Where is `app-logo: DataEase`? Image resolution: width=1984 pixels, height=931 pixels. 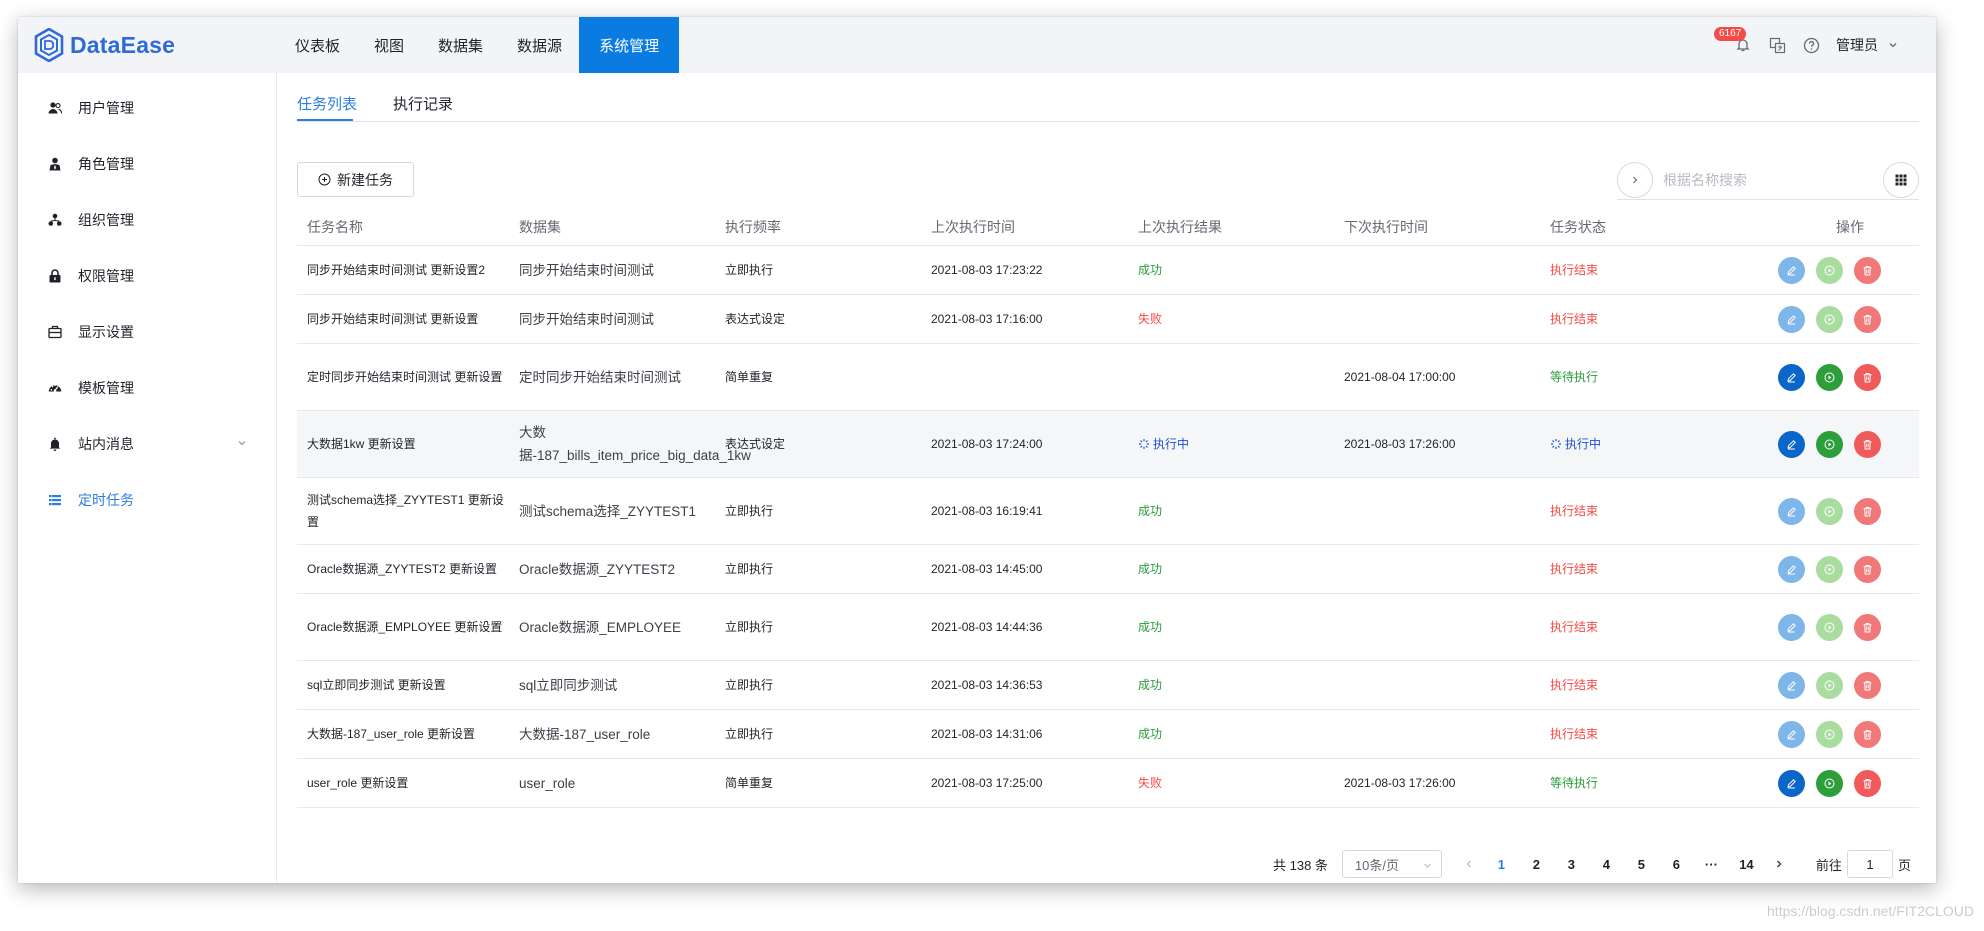
app-logo: DataEase is located at coordinates (104, 45).